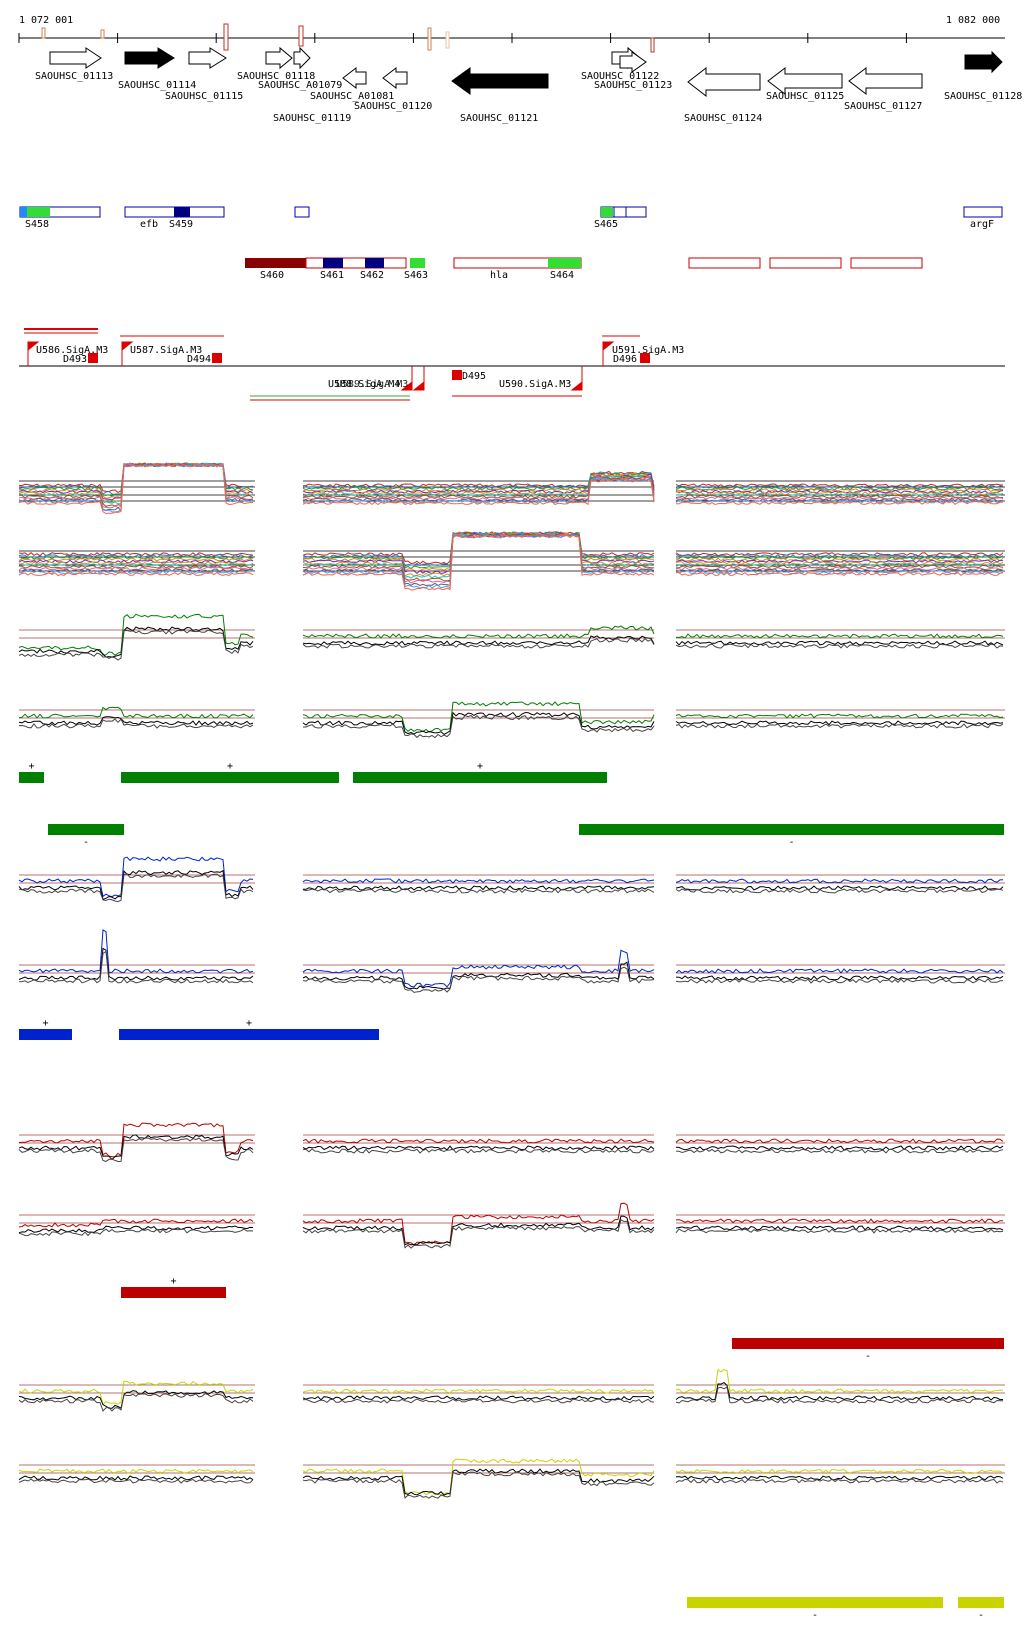  I want to click on gene-label: SAOUHSC_01118, so click(276, 76).